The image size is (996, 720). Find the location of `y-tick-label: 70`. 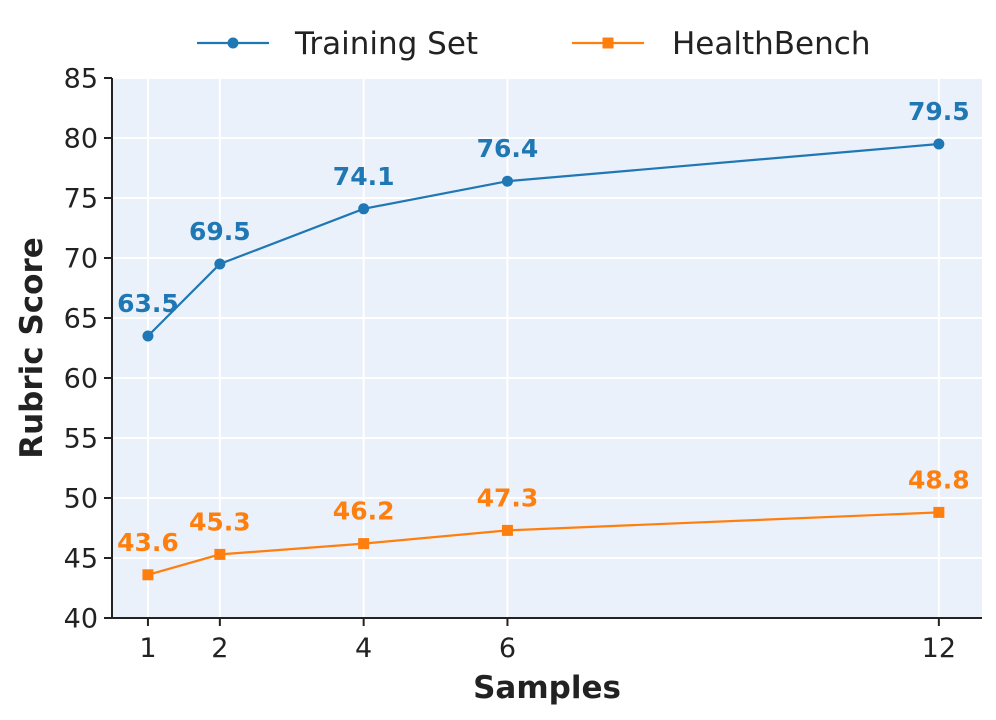

y-tick-label: 70 is located at coordinates (81, 259).